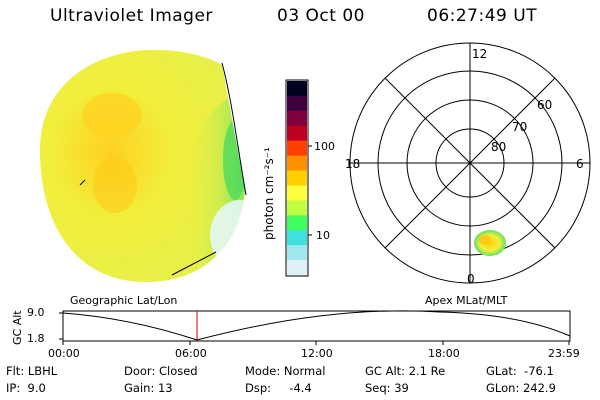 Image resolution: width=600 pixels, height=400 pixels. What do you see at coordinates (36, 338) in the screenshot?
I see `timeline-y-tick-bottom: 1.8` at bounding box center [36, 338].